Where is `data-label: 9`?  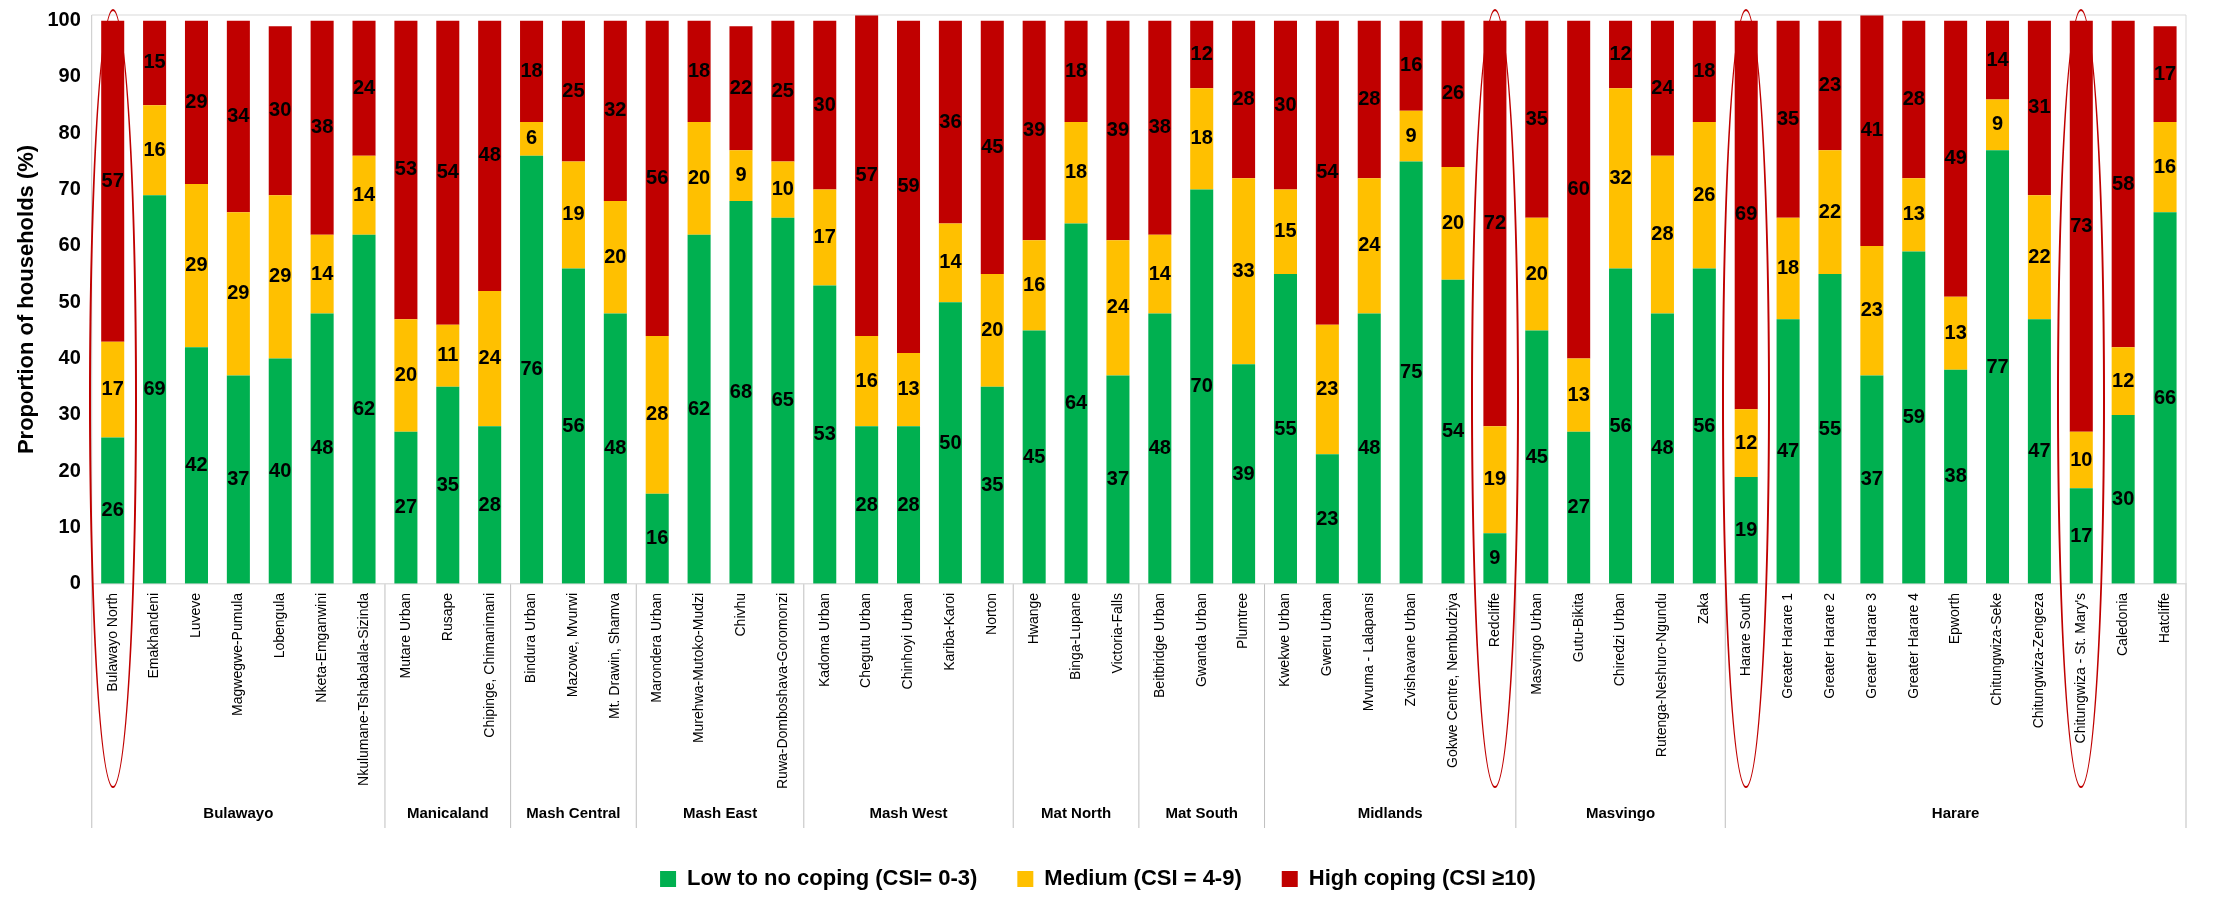 data-label: 9 is located at coordinates (1495, 557).